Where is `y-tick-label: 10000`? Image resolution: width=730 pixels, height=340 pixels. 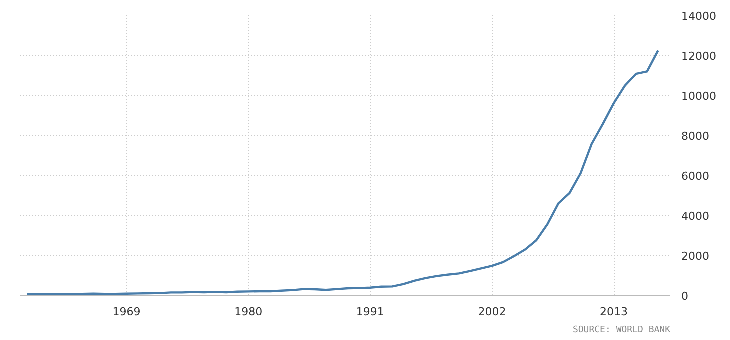
y-tick-label: 10000 is located at coordinates (699, 96).